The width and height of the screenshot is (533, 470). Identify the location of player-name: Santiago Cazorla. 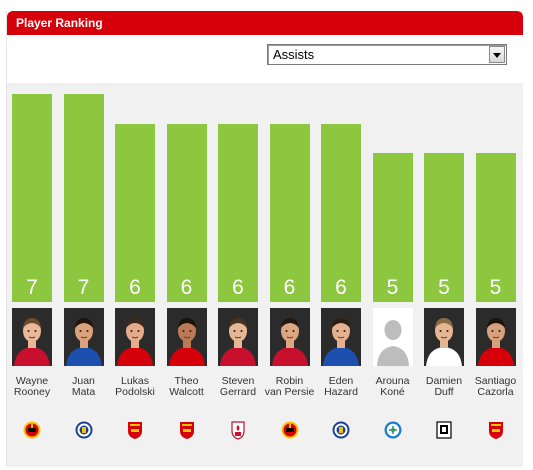
(496, 387).